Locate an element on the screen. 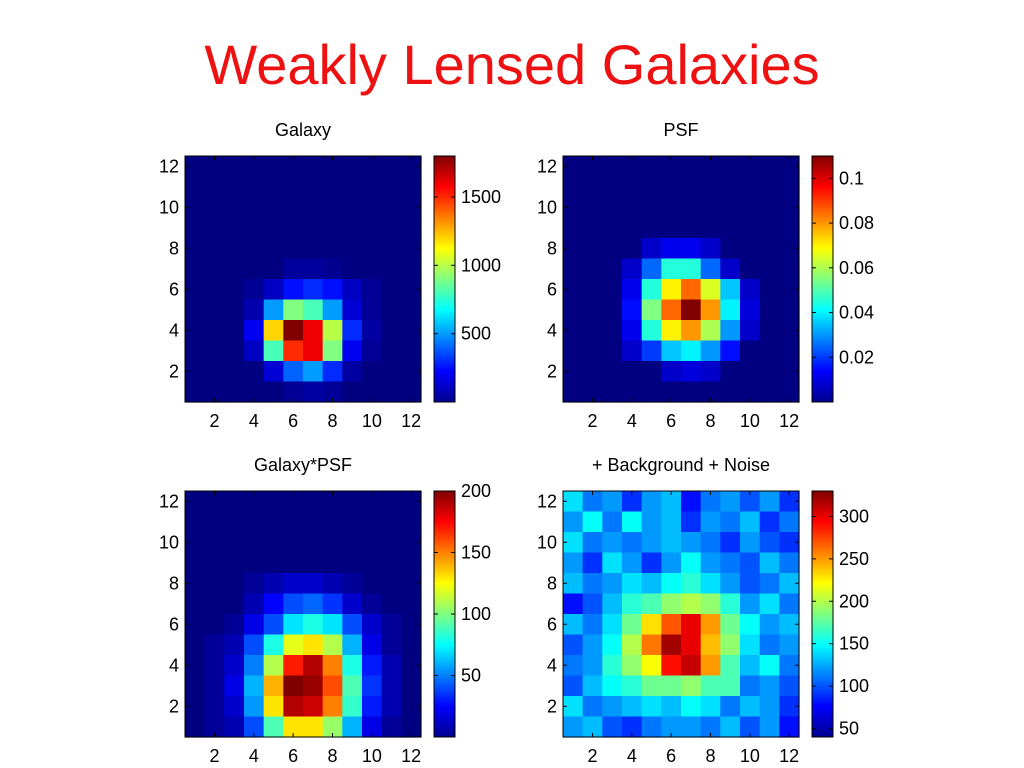 This screenshot has height=768, width=1024. x-tick-label: 6 is located at coordinates (293, 756).